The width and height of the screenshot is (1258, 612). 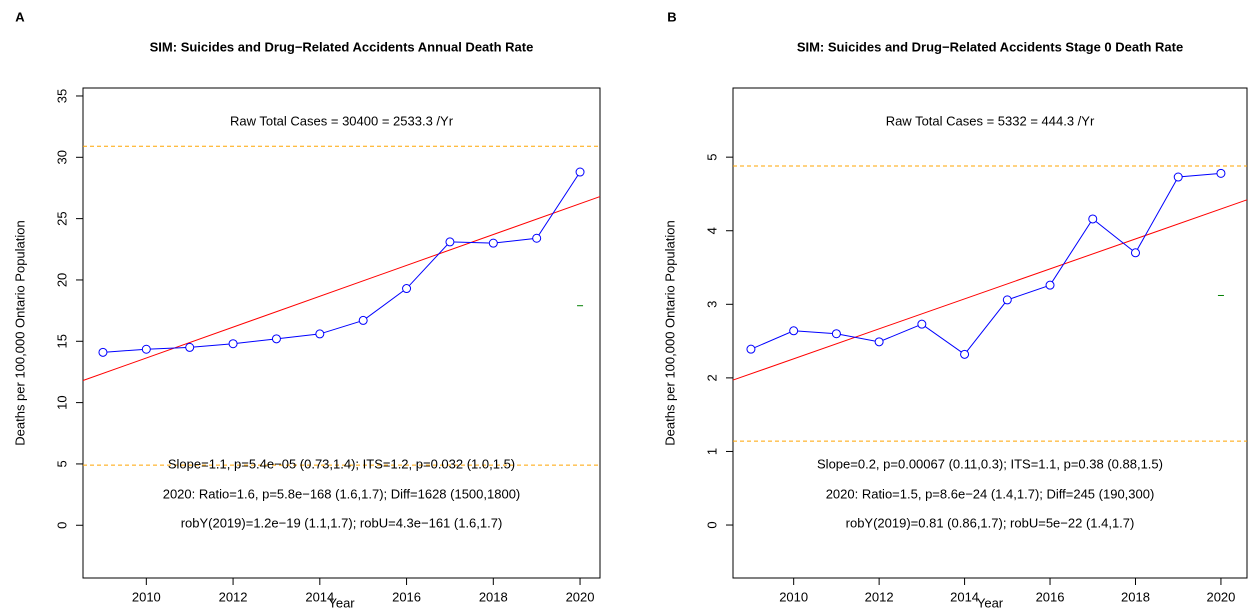 I want to click on annotation: Raw Total Cases = 5332 = 444.3 /Yr, so click(x=990, y=120).